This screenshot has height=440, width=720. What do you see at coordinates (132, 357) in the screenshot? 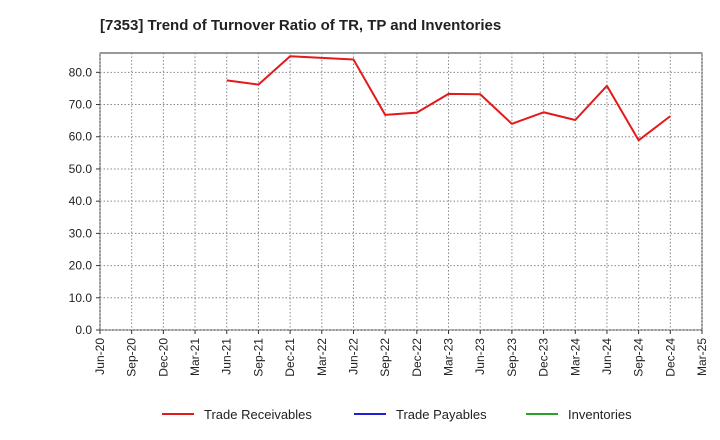
I see `x-tick-label: Sep-20` at bounding box center [132, 357].